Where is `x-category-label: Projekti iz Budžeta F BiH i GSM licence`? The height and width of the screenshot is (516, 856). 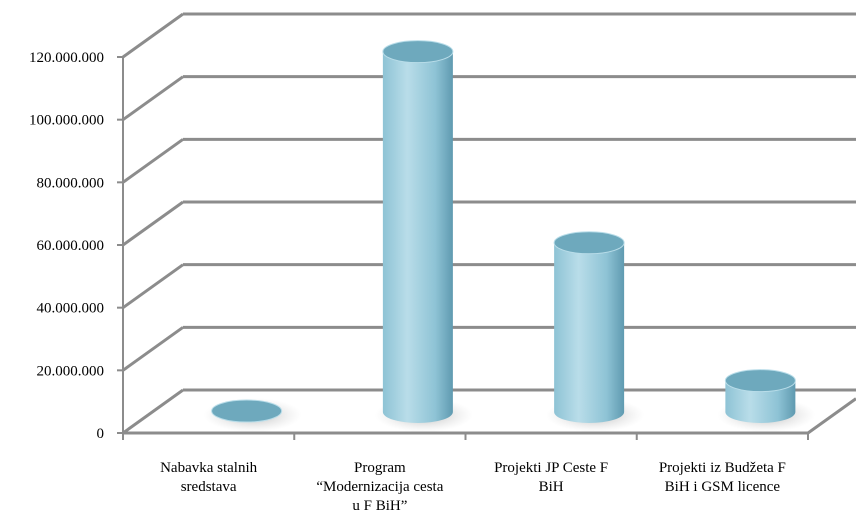
x-category-label: Projekti iz Budžeta F BiH i GSM licence is located at coordinates (722, 477).